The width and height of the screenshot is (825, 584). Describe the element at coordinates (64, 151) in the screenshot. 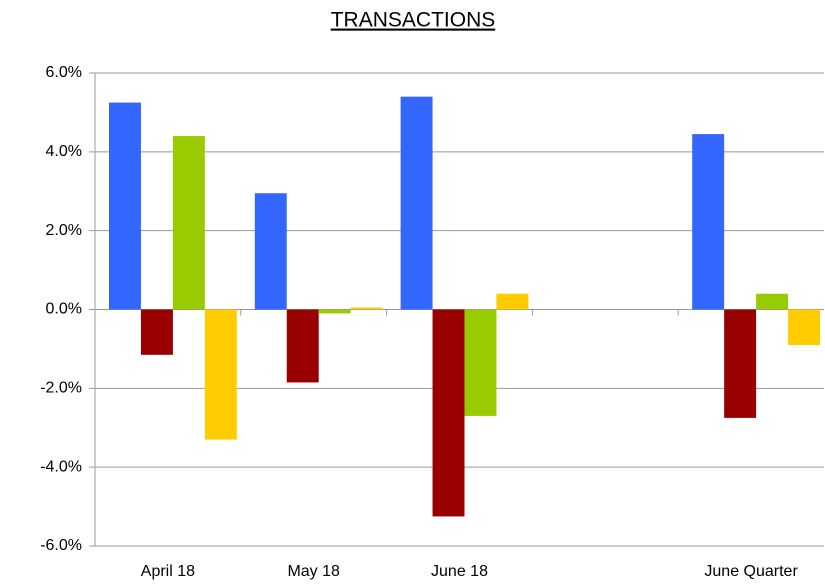

I see `y-tick-label: 4.0%` at that location.